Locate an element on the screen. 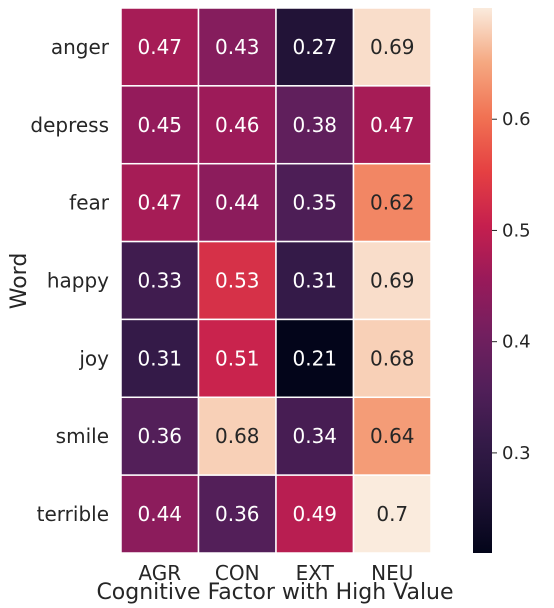 The image size is (554, 608). cell-value-label: 0.53 is located at coordinates (237, 281).